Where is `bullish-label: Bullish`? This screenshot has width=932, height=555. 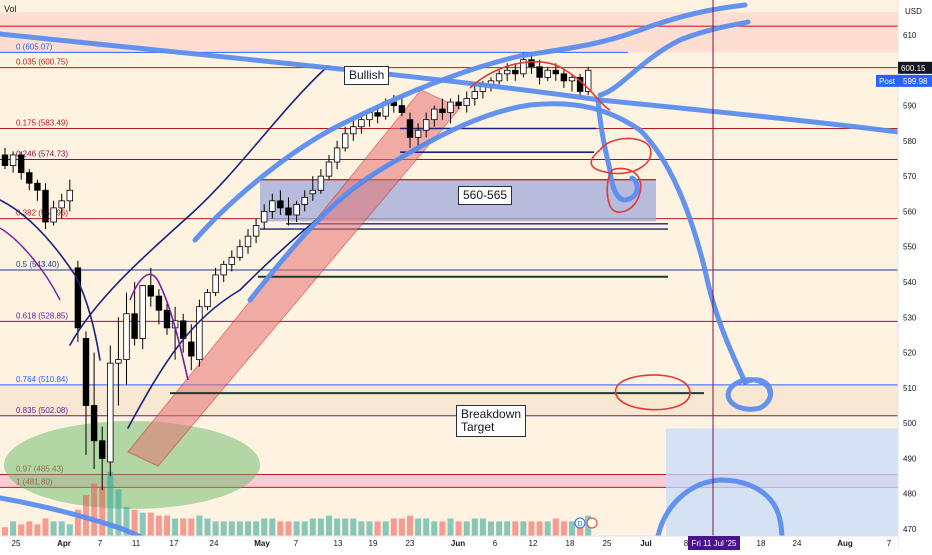 bullish-label: Bullish is located at coordinates (367, 75).